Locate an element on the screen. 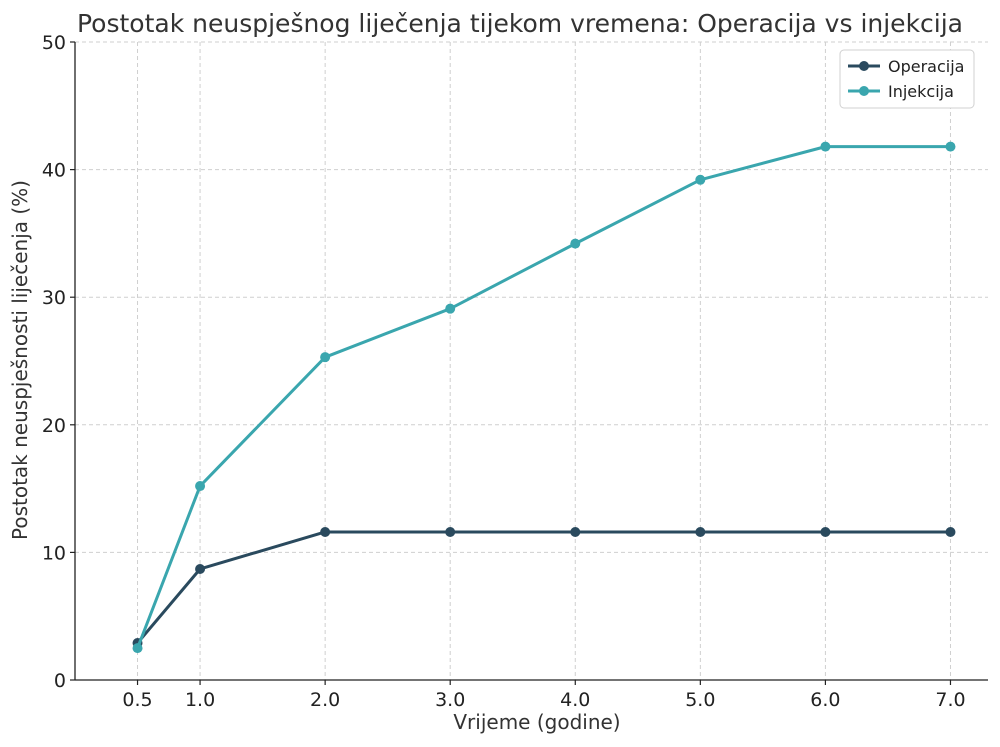 The height and width of the screenshot is (747, 1000). x-tick-label: 4.0 is located at coordinates (575, 700).